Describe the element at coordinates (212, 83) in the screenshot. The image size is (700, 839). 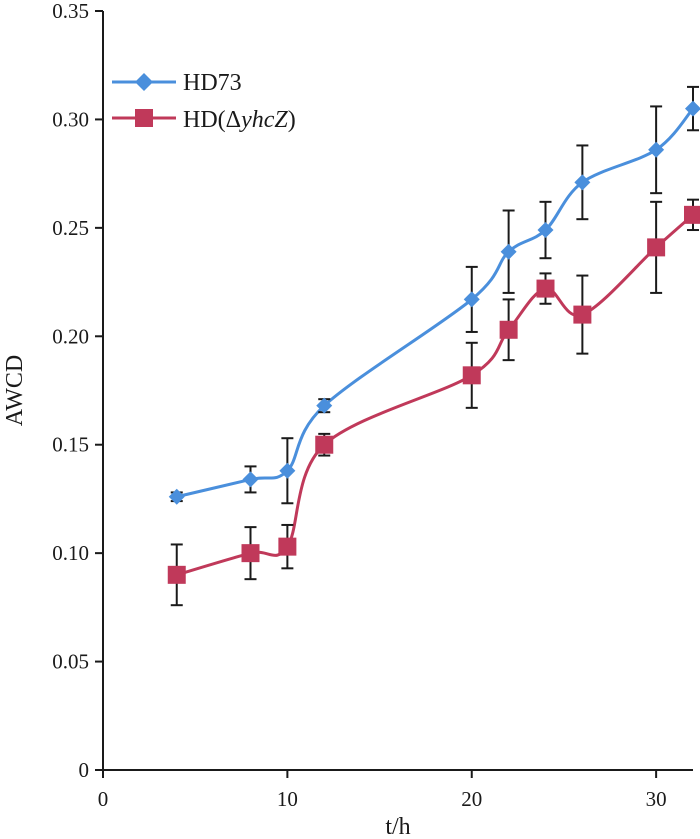
I see `legend-label-hd73: HD73` at that location.